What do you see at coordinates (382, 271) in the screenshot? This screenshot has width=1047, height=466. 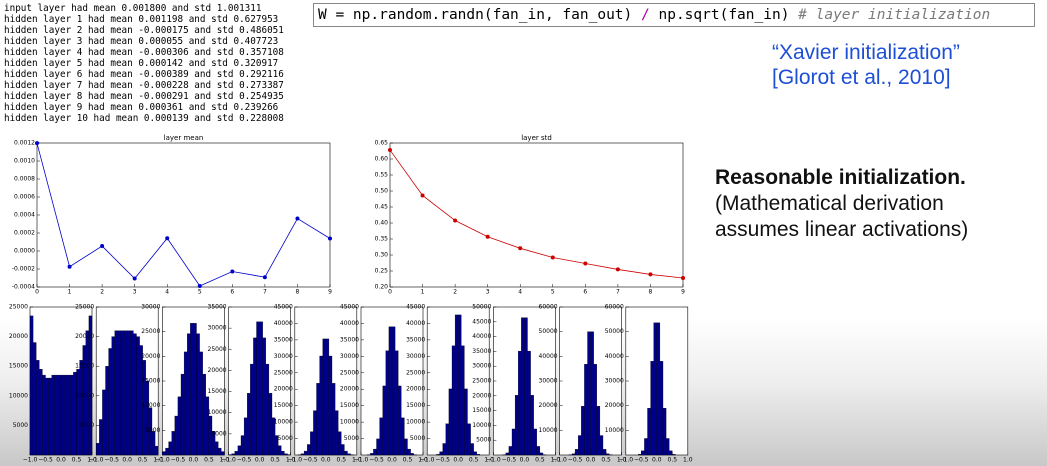 I see `y-tick-label: 0.25` at bounding box center [382, 271].